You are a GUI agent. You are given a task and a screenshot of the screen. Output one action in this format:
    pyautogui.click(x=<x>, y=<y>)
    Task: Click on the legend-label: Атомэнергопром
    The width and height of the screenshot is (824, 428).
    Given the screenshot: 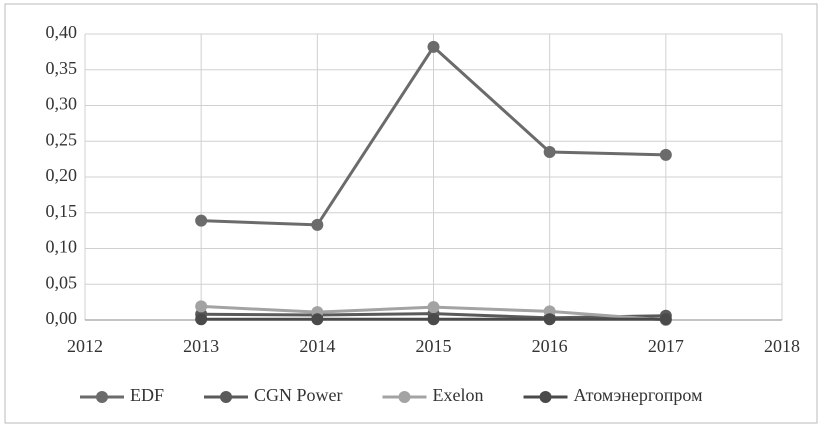 What is the action you would take?
    pyautogui.click(x=638, y=395)
    